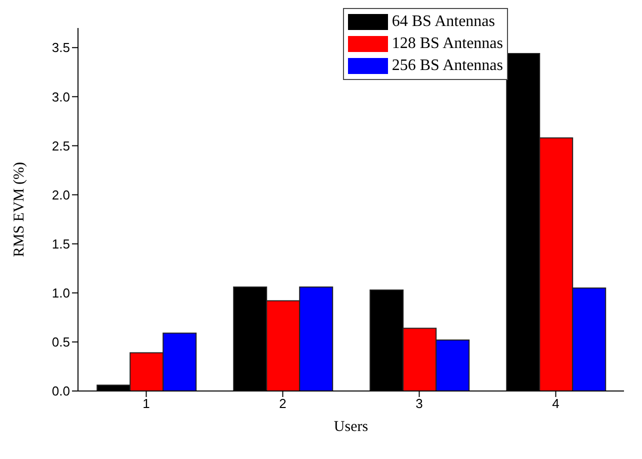  I want to click on y-tick-label: 2.5, so click(61, 146).